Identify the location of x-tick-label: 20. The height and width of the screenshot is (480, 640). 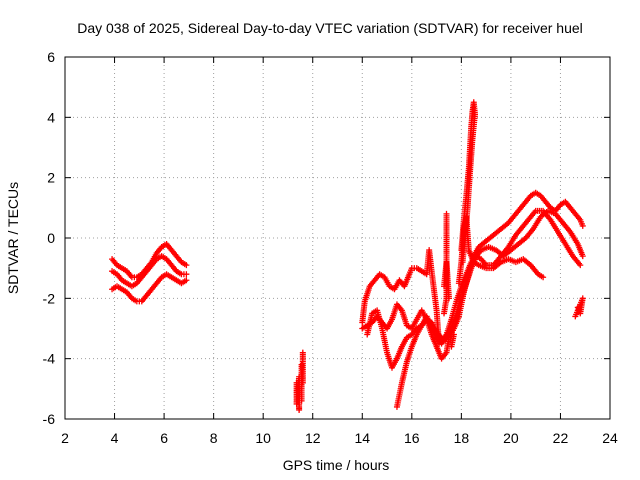
(511, 438).